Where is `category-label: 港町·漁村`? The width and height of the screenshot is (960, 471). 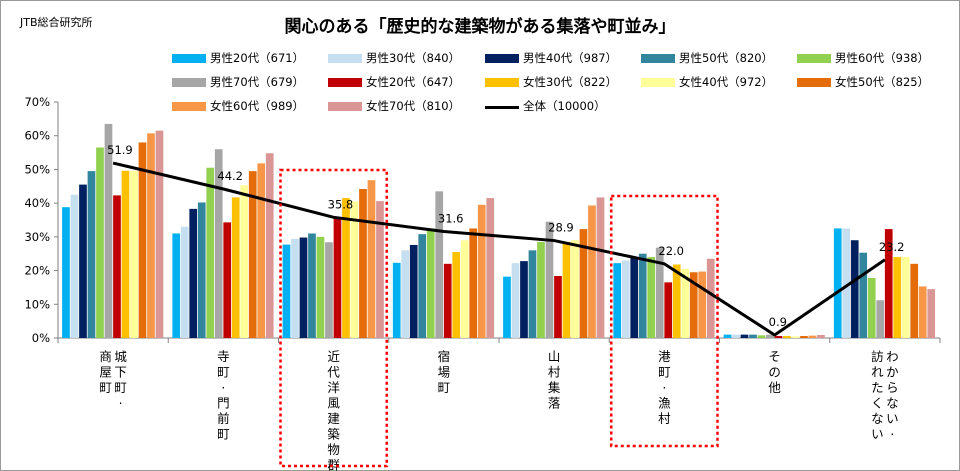
category-label: 港町·漁村 is located at coordinates (664, 387).